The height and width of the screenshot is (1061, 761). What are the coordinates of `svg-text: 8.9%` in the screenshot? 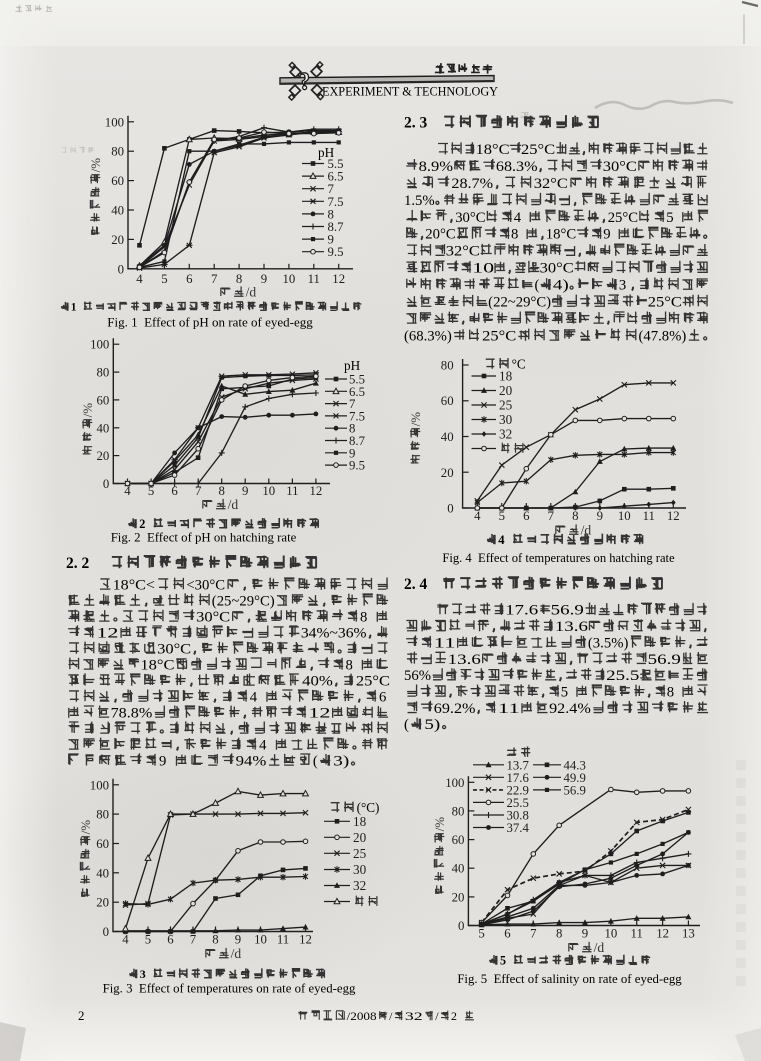 It's located at (436, 167).